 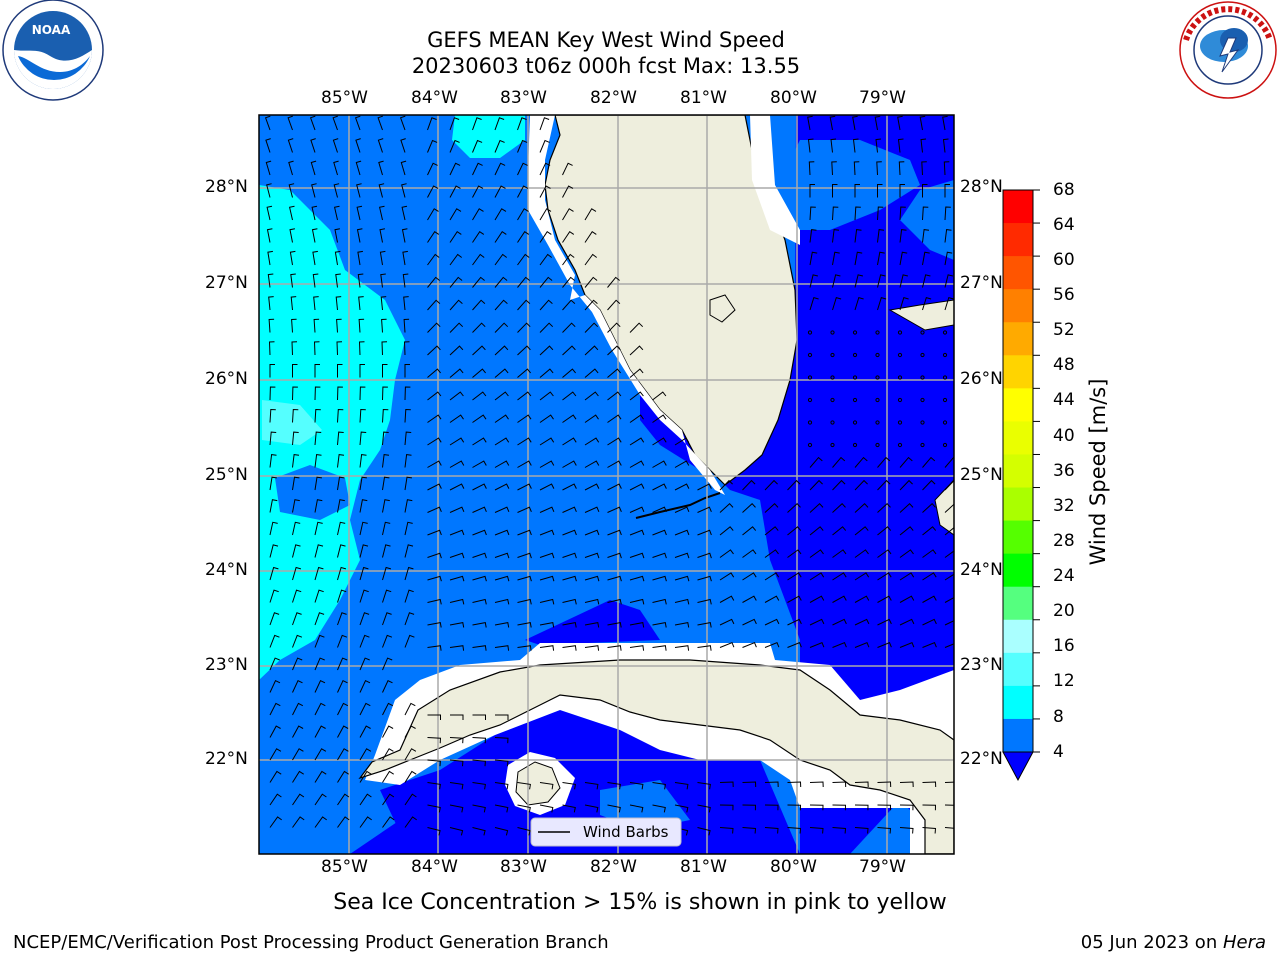 I want to click on wind-barbs-legend: Wind Barbs, so click(x=606, y=832).